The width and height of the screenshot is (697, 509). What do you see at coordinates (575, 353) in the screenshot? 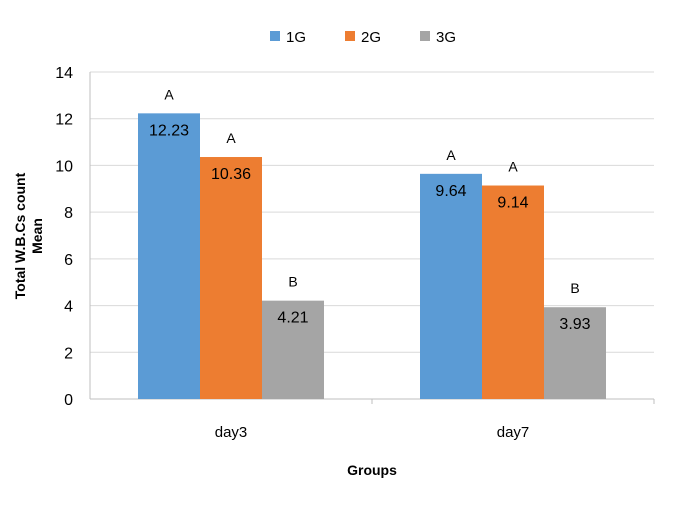
I see `bar-3G-day7` at bounding box center [575, 353].